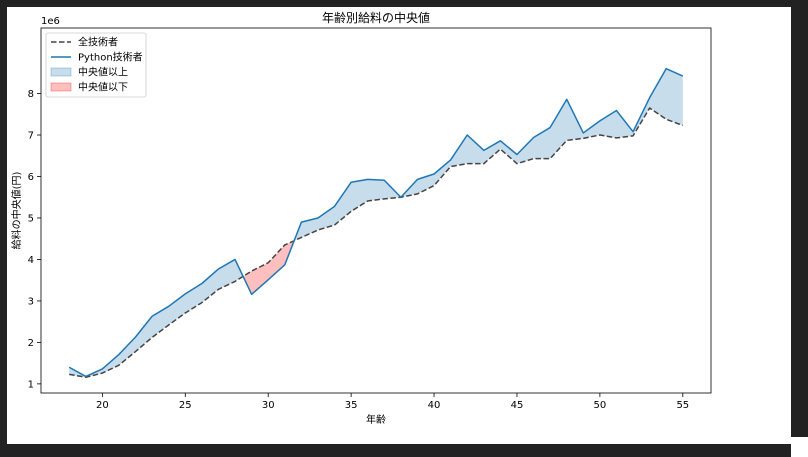 The height and width of the screenshot is (457, 808). I want to click on legend-label-0: 全技術者, so click(98, 42).